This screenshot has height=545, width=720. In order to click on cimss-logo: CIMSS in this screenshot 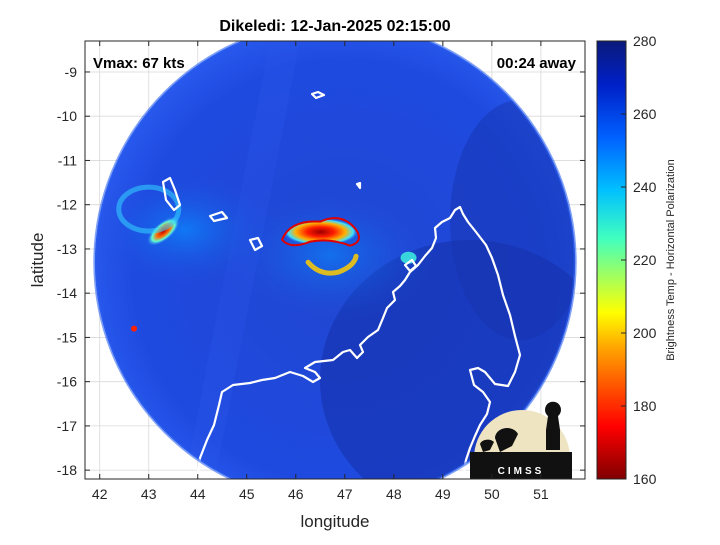, I will do `click(521, 440)`.